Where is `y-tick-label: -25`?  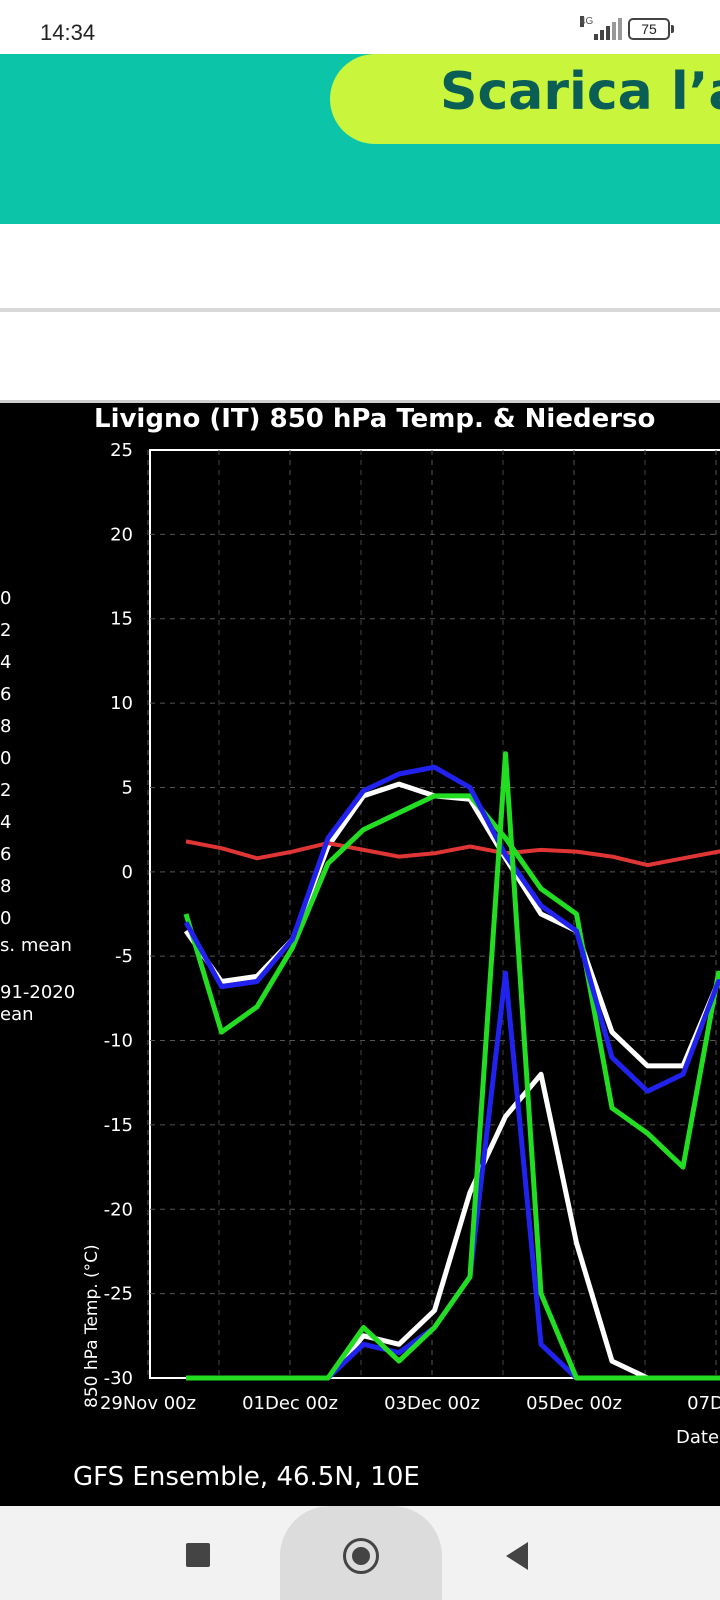
y-tick-label: -25 is located at coordinates (118, 1294).